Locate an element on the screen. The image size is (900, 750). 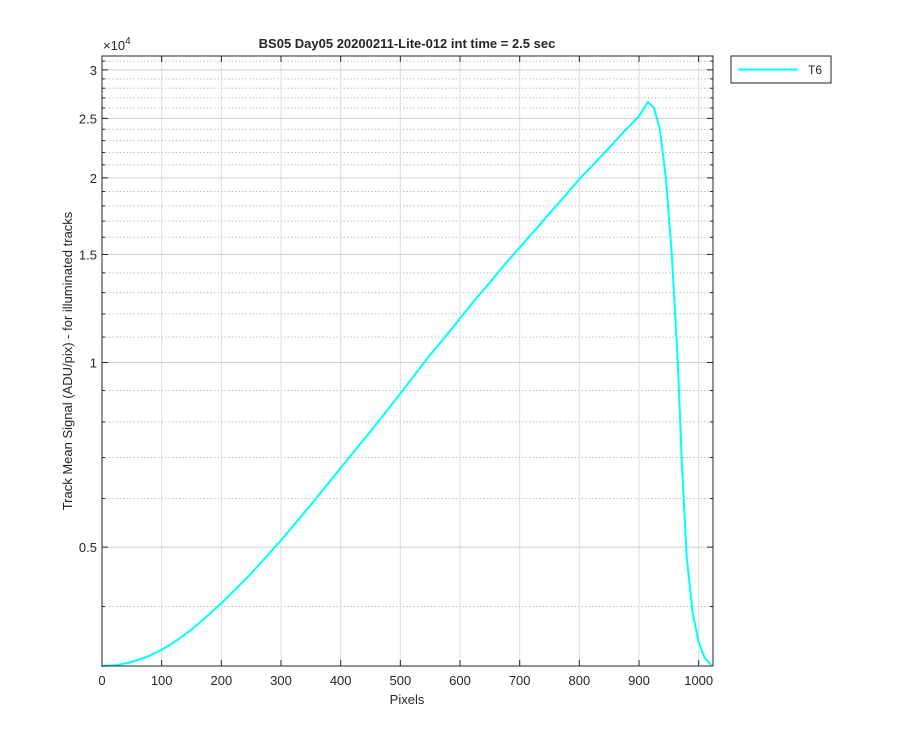
x-tick-label: 1000 is located at coordinates (698, 680).